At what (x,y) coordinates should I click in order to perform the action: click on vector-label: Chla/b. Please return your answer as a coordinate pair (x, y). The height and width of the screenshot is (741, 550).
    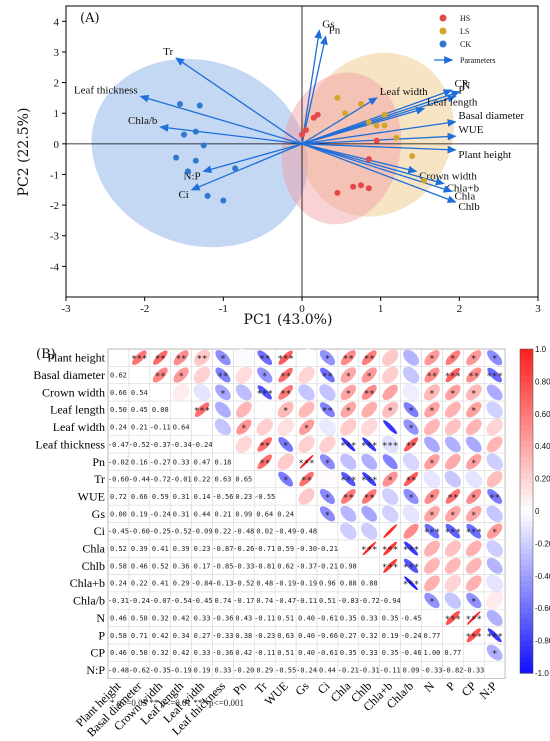
    Looking at the image, I should click on (143, 121).